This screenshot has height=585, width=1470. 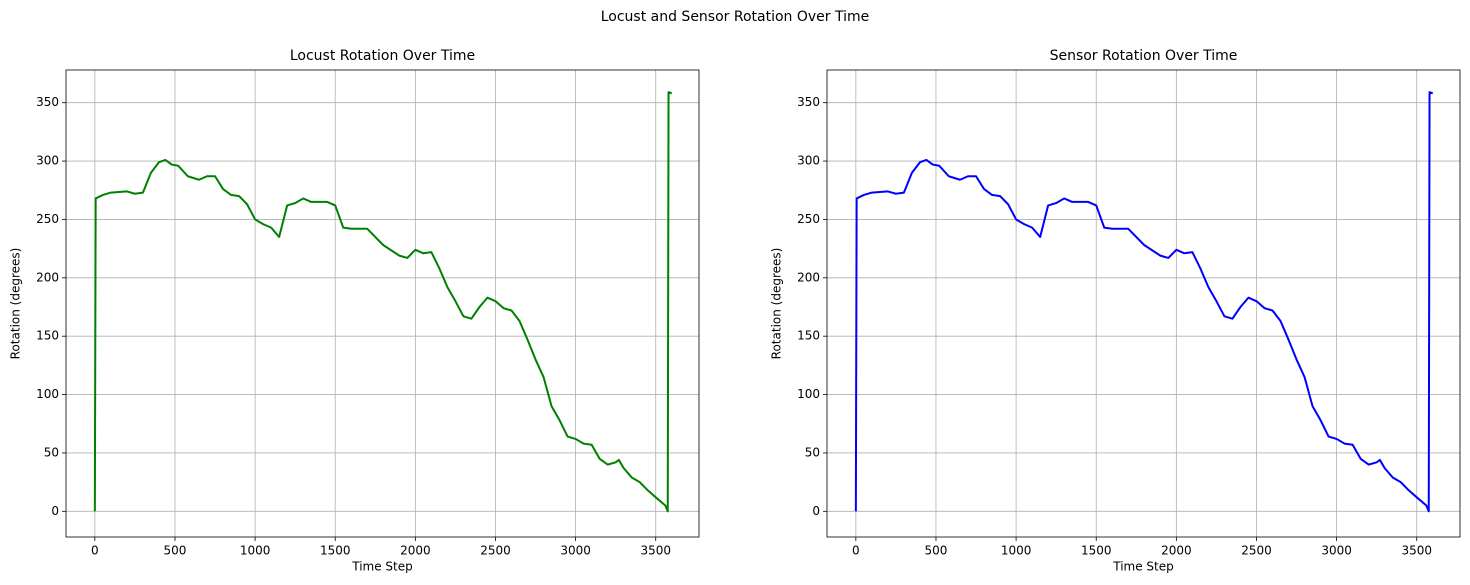 I want to click on subplot-title: Sensor Rotation Over Time, so click(x=1144, y=56).